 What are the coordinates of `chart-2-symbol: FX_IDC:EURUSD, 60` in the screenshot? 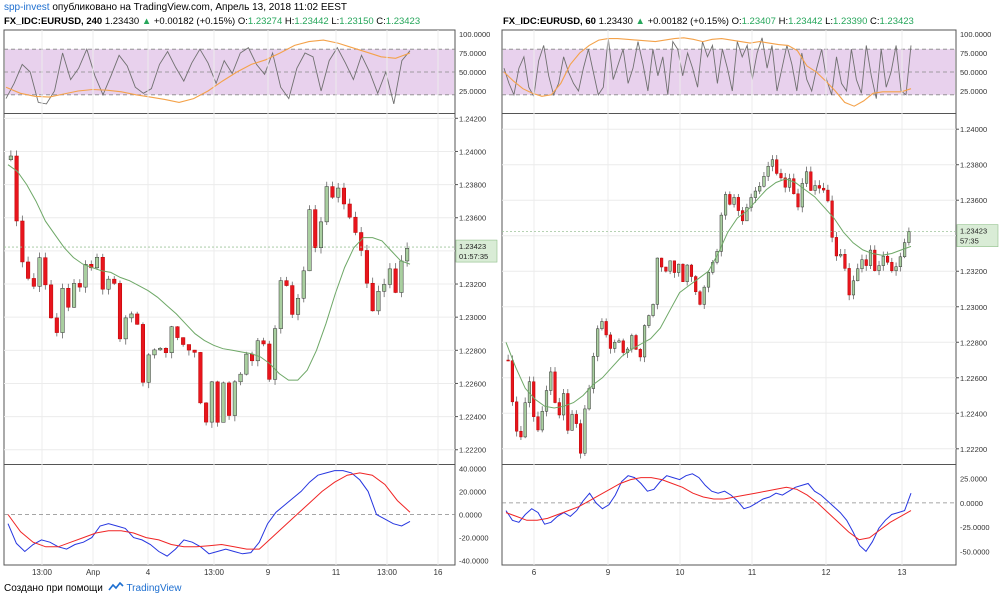 It's located at (549, 21).